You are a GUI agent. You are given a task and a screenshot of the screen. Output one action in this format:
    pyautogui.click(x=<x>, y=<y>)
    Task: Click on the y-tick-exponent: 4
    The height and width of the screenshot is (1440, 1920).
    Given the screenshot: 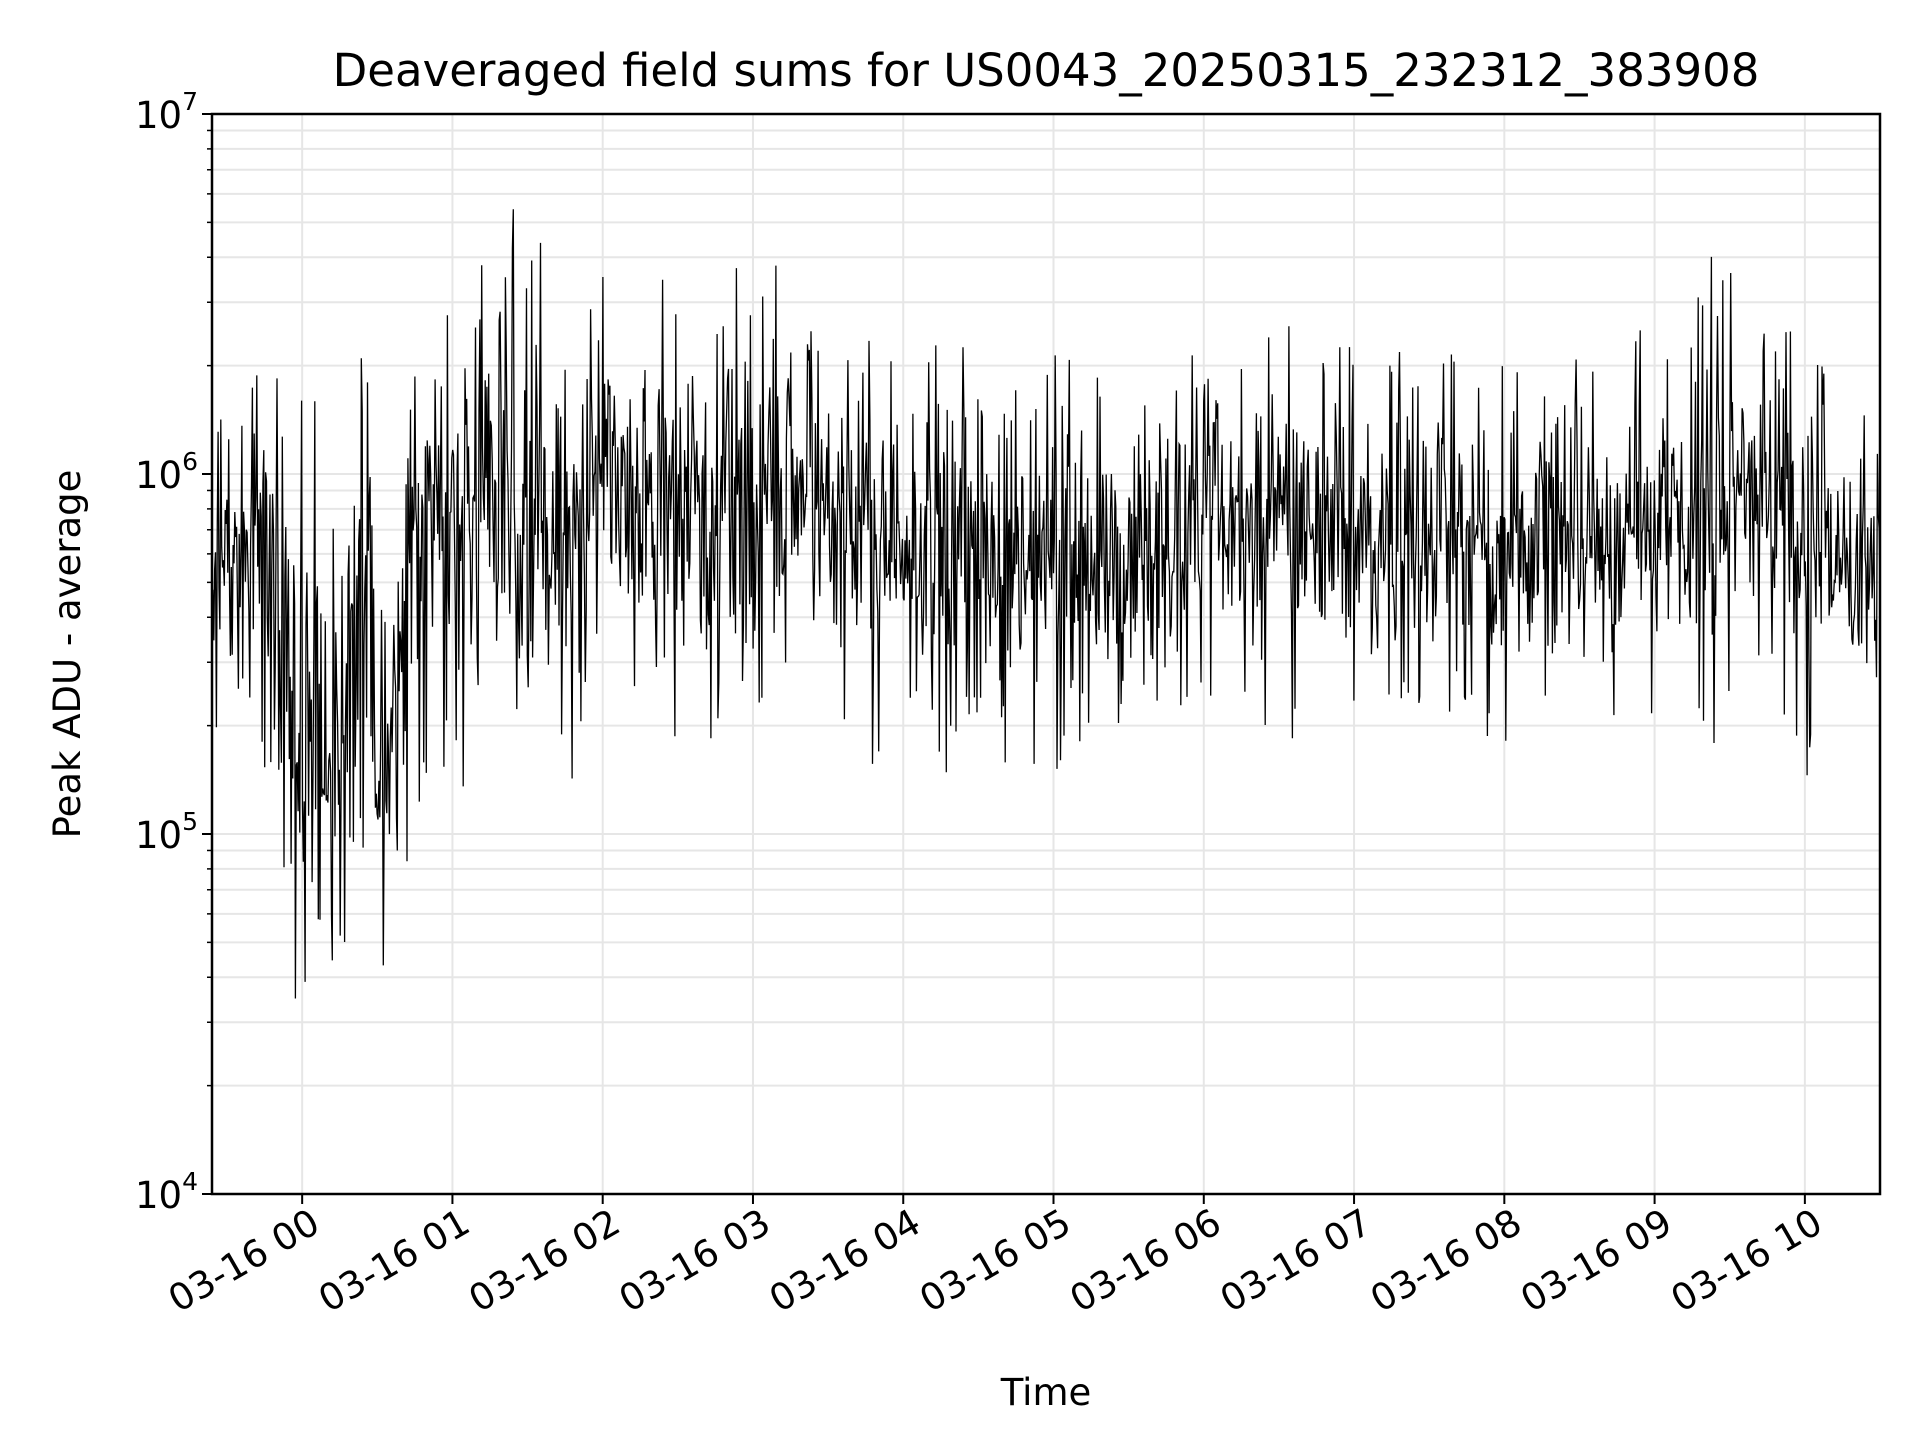 What is the action you would take?
    pyautogui.click(x=190, y=1181)
    